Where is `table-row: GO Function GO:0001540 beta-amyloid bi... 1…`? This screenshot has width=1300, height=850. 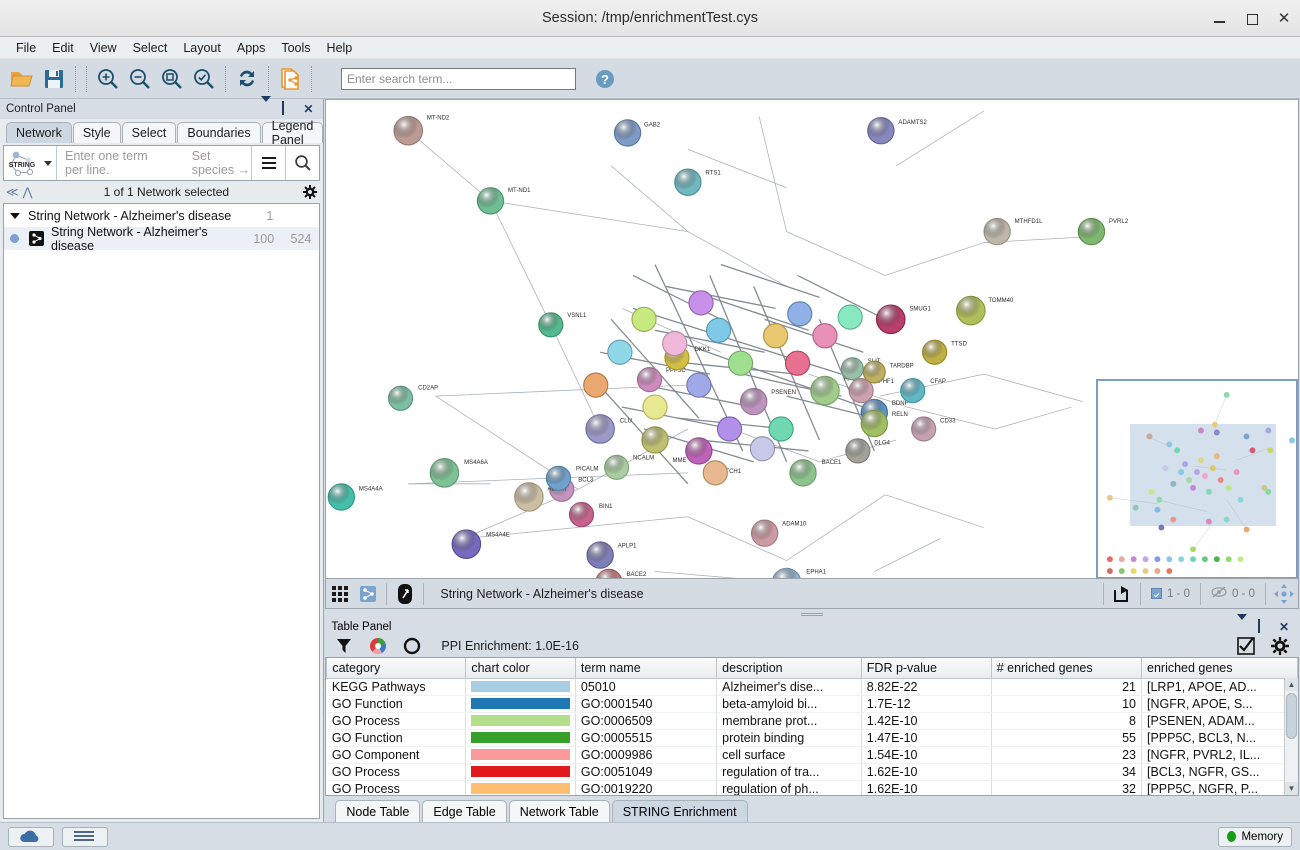
table-row: GO Function GO:0001540 beta-amyloid bi... 1… is located at coordinates (812, 704).